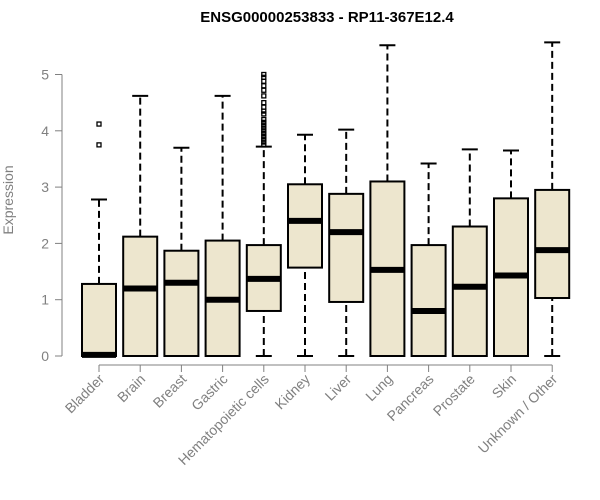  Describe the element at coordinates (222, 226) in the screenshot. I see `box-gastric` at that location.